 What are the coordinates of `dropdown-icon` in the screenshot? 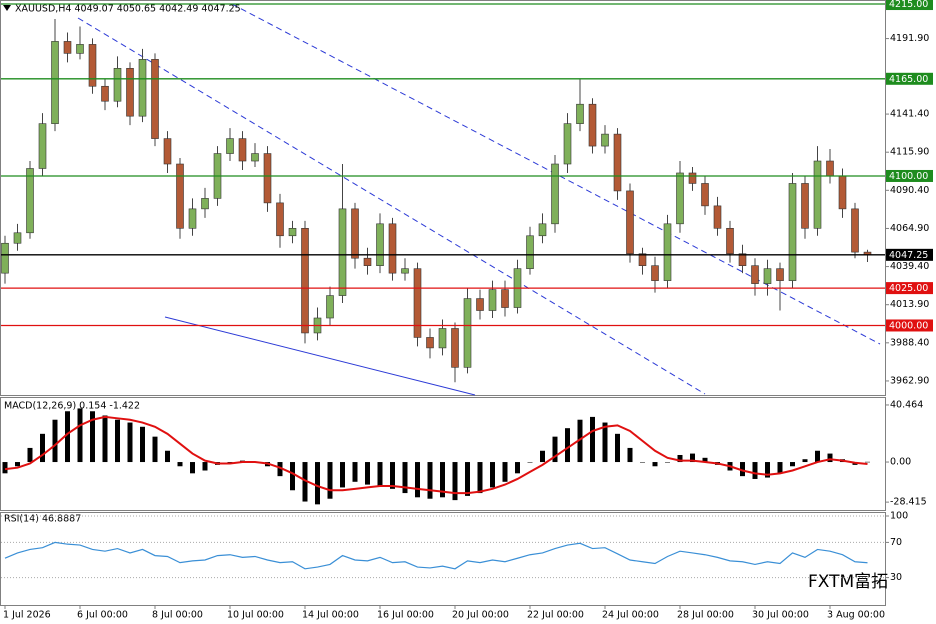 It's located at (7, 8).